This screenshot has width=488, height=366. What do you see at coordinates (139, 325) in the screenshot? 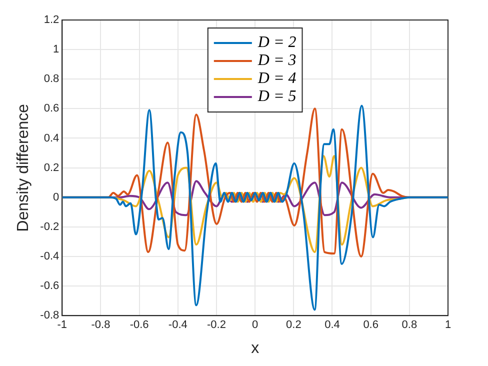
I see `x-tick-label: -0.6` at bounding box center [139, 325].